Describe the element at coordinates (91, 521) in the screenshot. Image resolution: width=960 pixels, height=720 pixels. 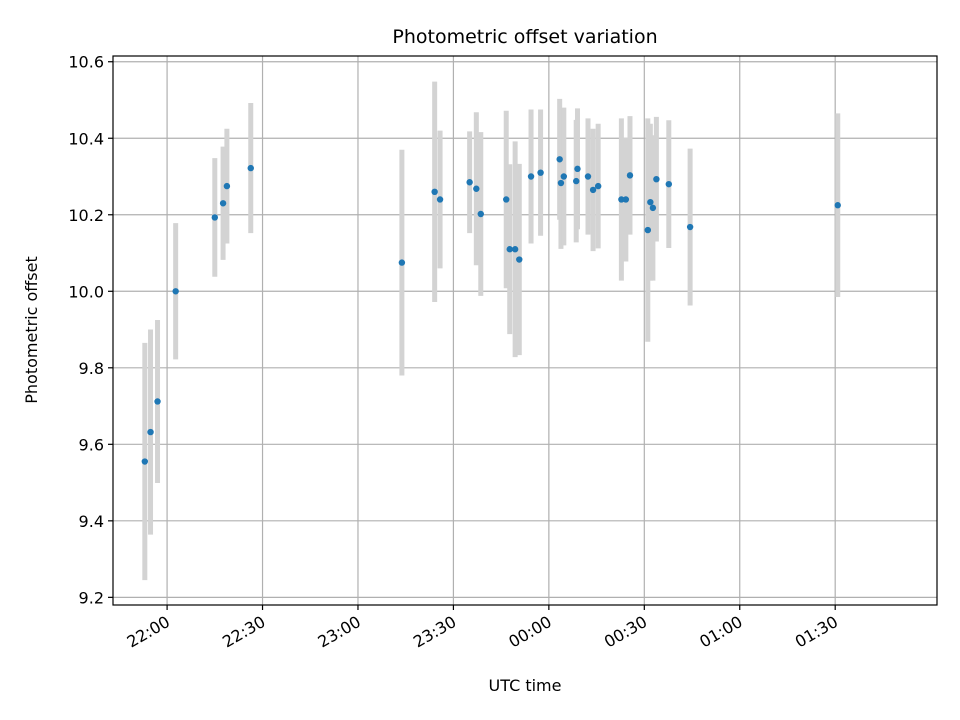
I see `y-tick-label: 9.4` at that location.